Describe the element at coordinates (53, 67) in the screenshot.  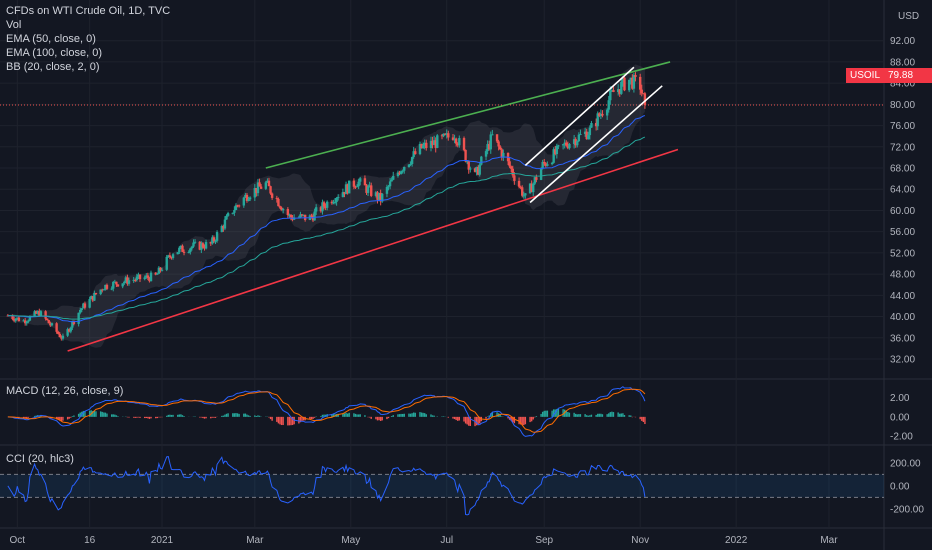
I see `legend-bb: BB (20, close, 2, 0)` at that location.